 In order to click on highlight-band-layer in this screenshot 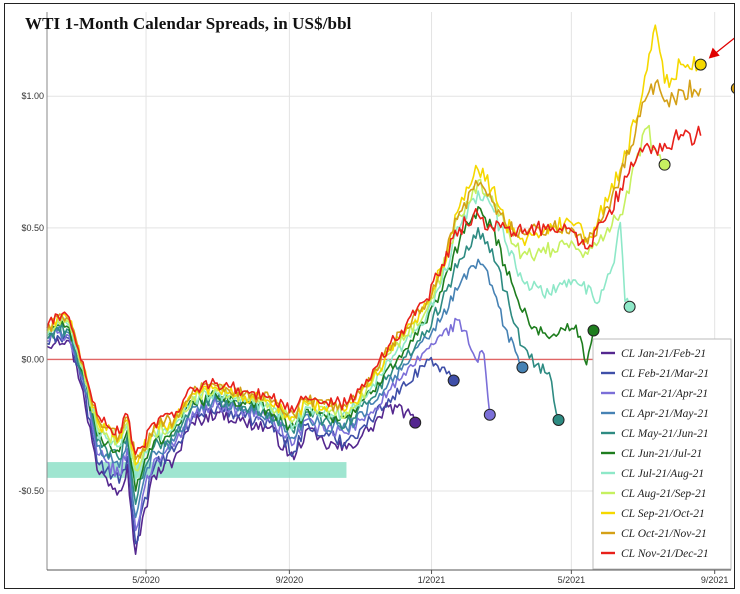, I will do `click(197, 470)`.